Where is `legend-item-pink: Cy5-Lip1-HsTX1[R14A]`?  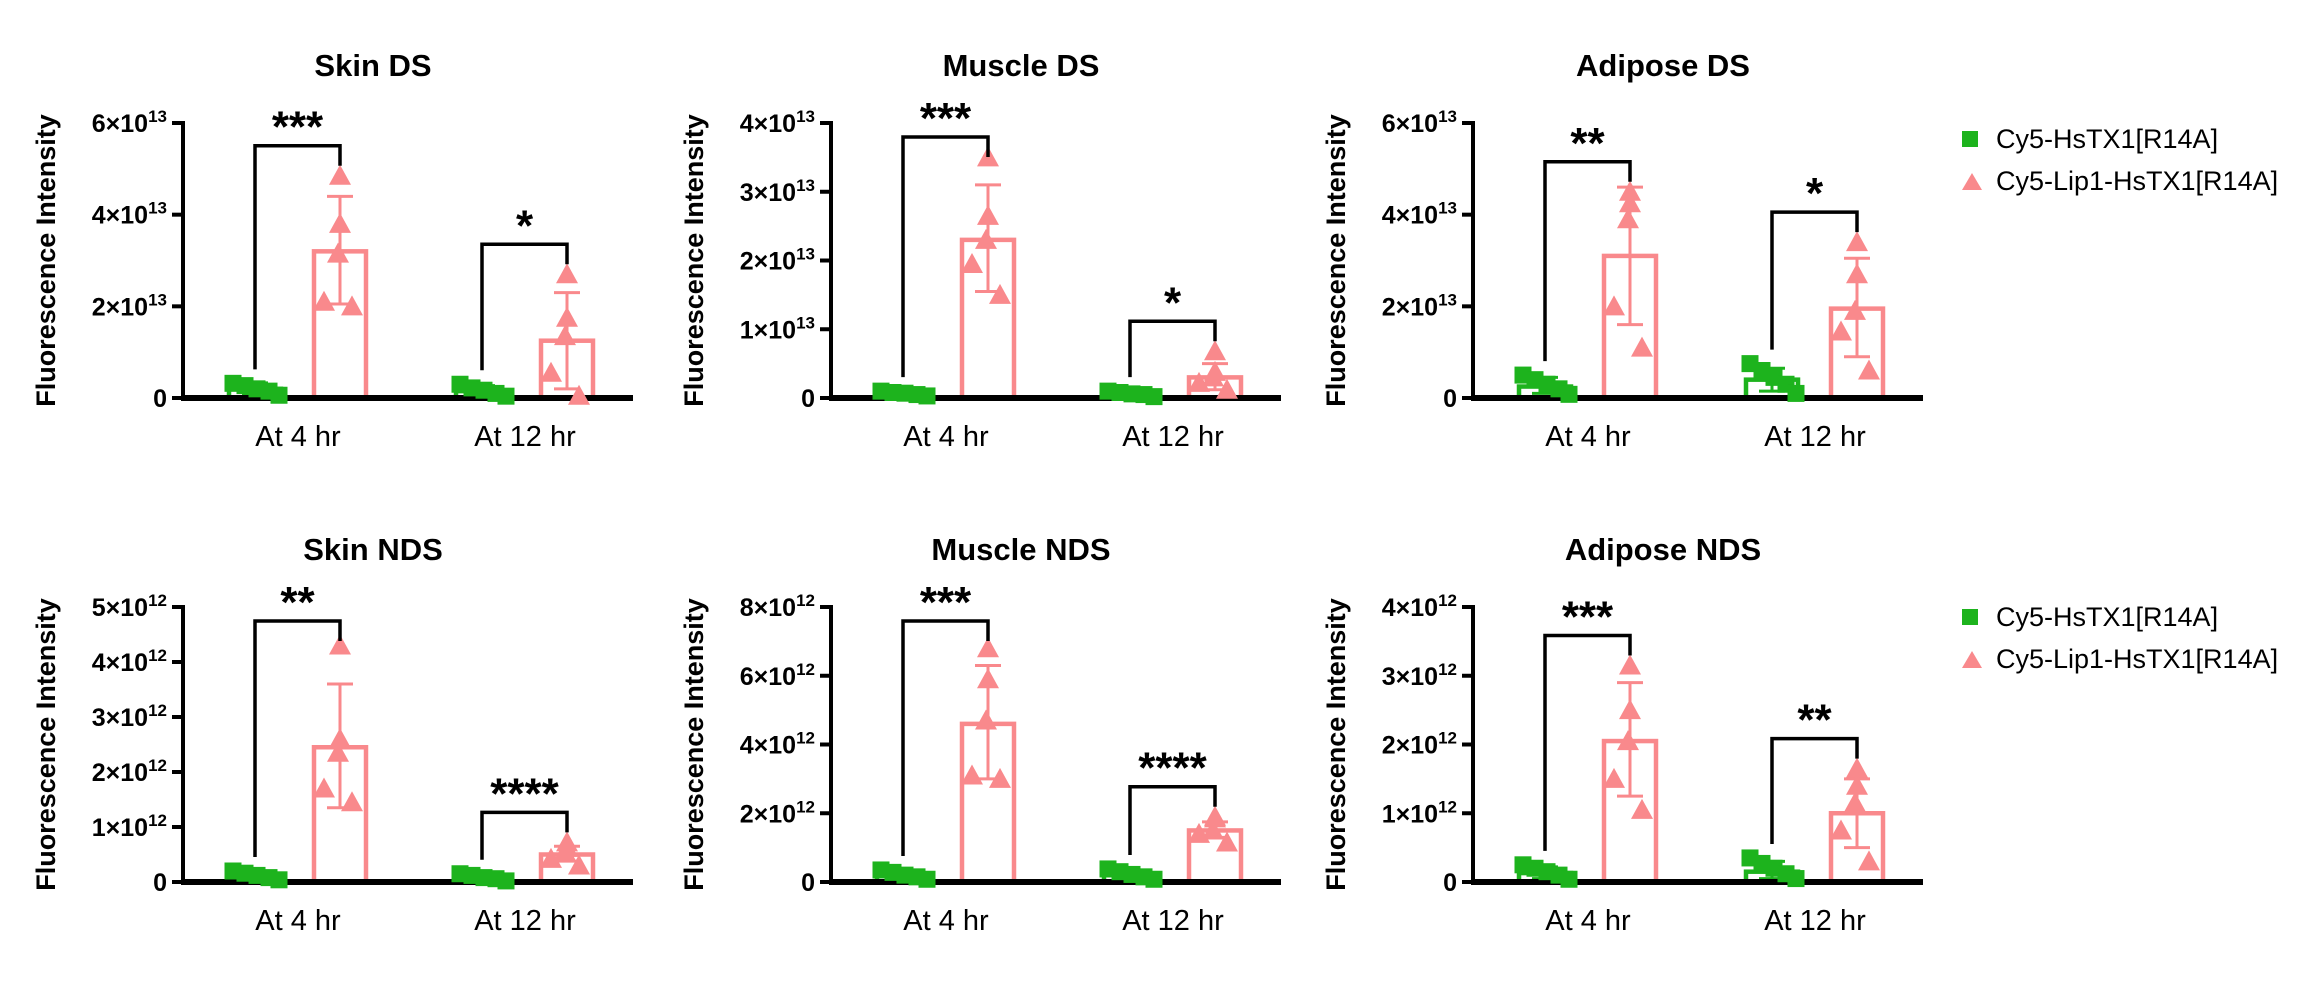
legend-item-pink: Cy5-Lip1-HsTX1[R14A] is located at coordinates (2120, 658).